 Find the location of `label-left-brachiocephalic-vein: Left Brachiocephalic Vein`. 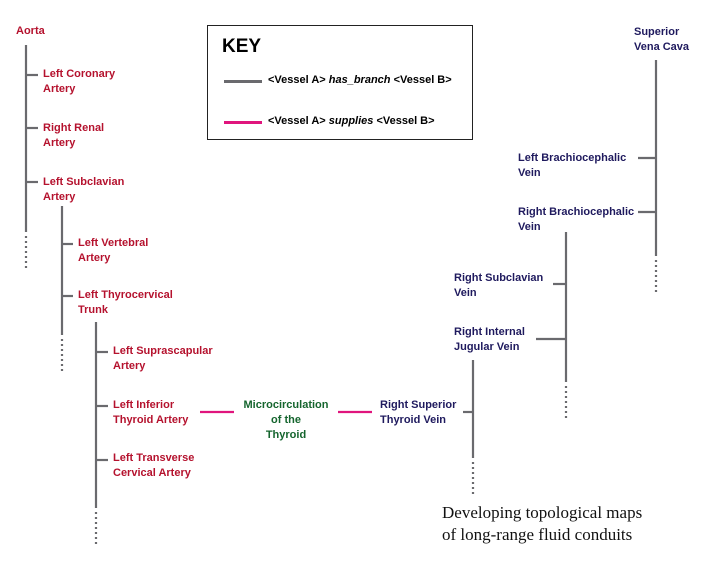

label-left-brachiocephalic-vein: Left Brachiocephalic Vein is located at coordinates (572, 165).